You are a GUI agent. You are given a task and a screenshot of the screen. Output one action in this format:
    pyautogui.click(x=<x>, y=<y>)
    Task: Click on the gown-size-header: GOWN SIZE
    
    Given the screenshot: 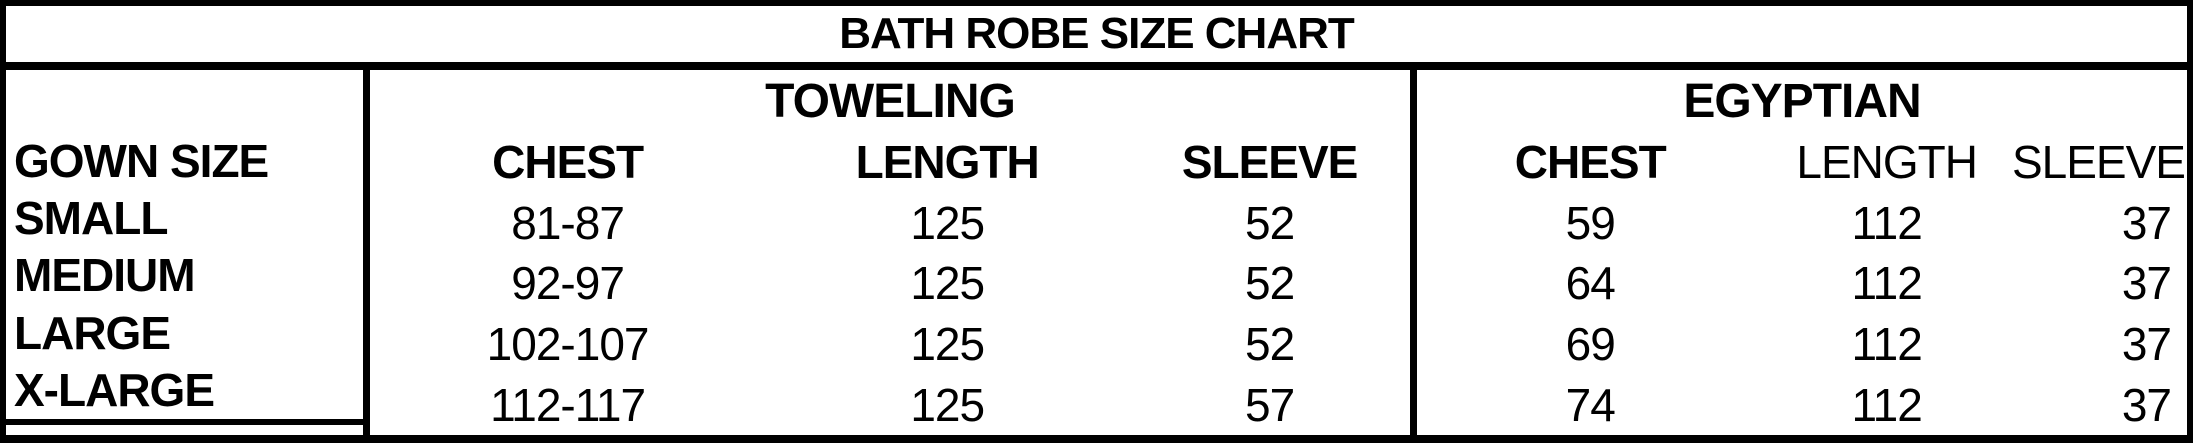 What is the action you would take?
    pyautogui.click(x=141, y=160)
    